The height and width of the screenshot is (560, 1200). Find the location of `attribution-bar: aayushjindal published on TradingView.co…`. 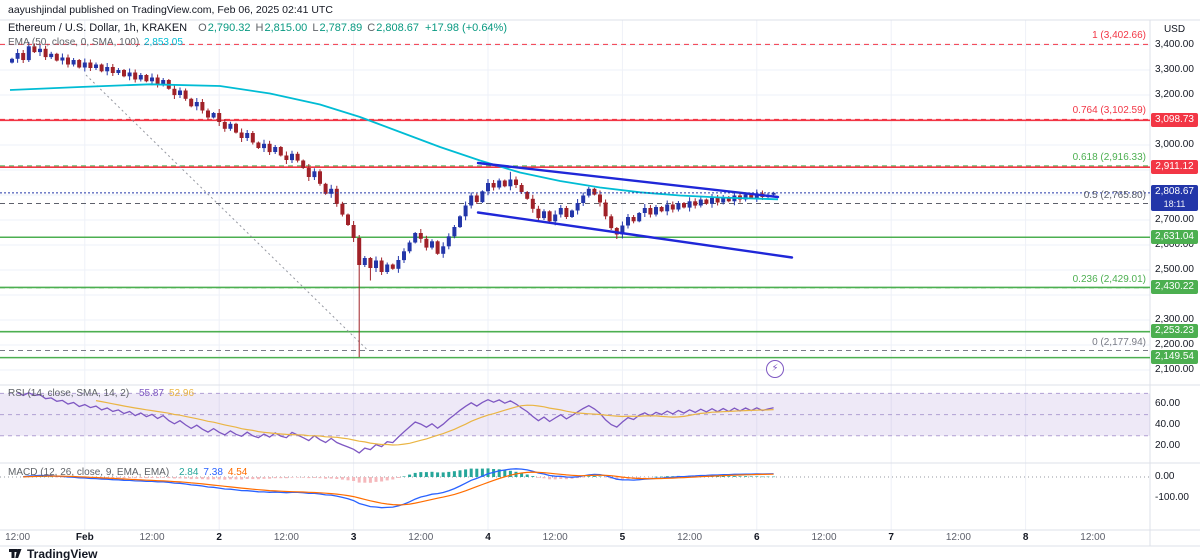

attribution-bar: aayushjindal published on TradingView.co… is located at coordinates (170, 10).